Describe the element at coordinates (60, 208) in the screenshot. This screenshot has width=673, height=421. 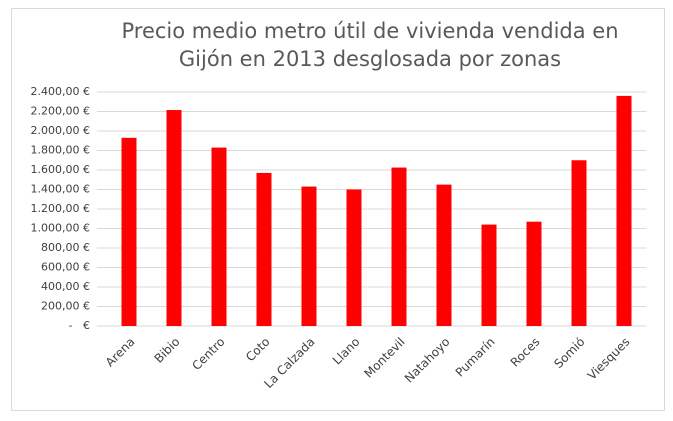
I see `y-tick-label: 1.200,00 €` at that location.